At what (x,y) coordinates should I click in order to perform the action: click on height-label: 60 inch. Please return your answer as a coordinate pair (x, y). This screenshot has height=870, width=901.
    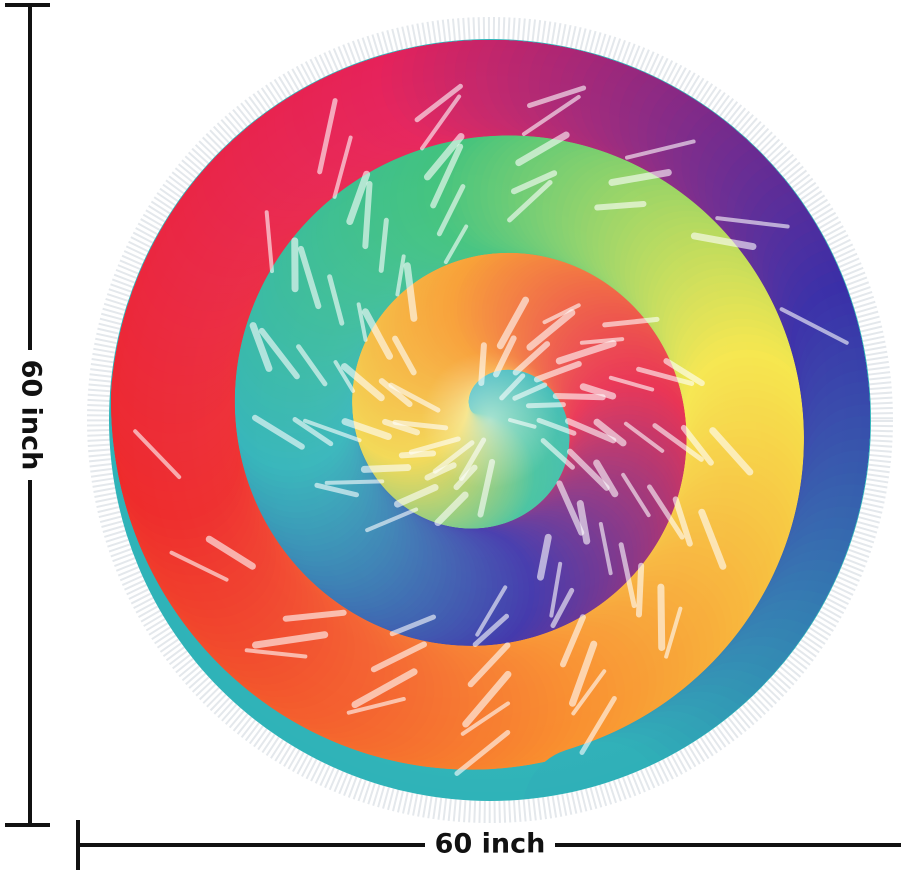
    Looking at the image, I should click on (31, 415).